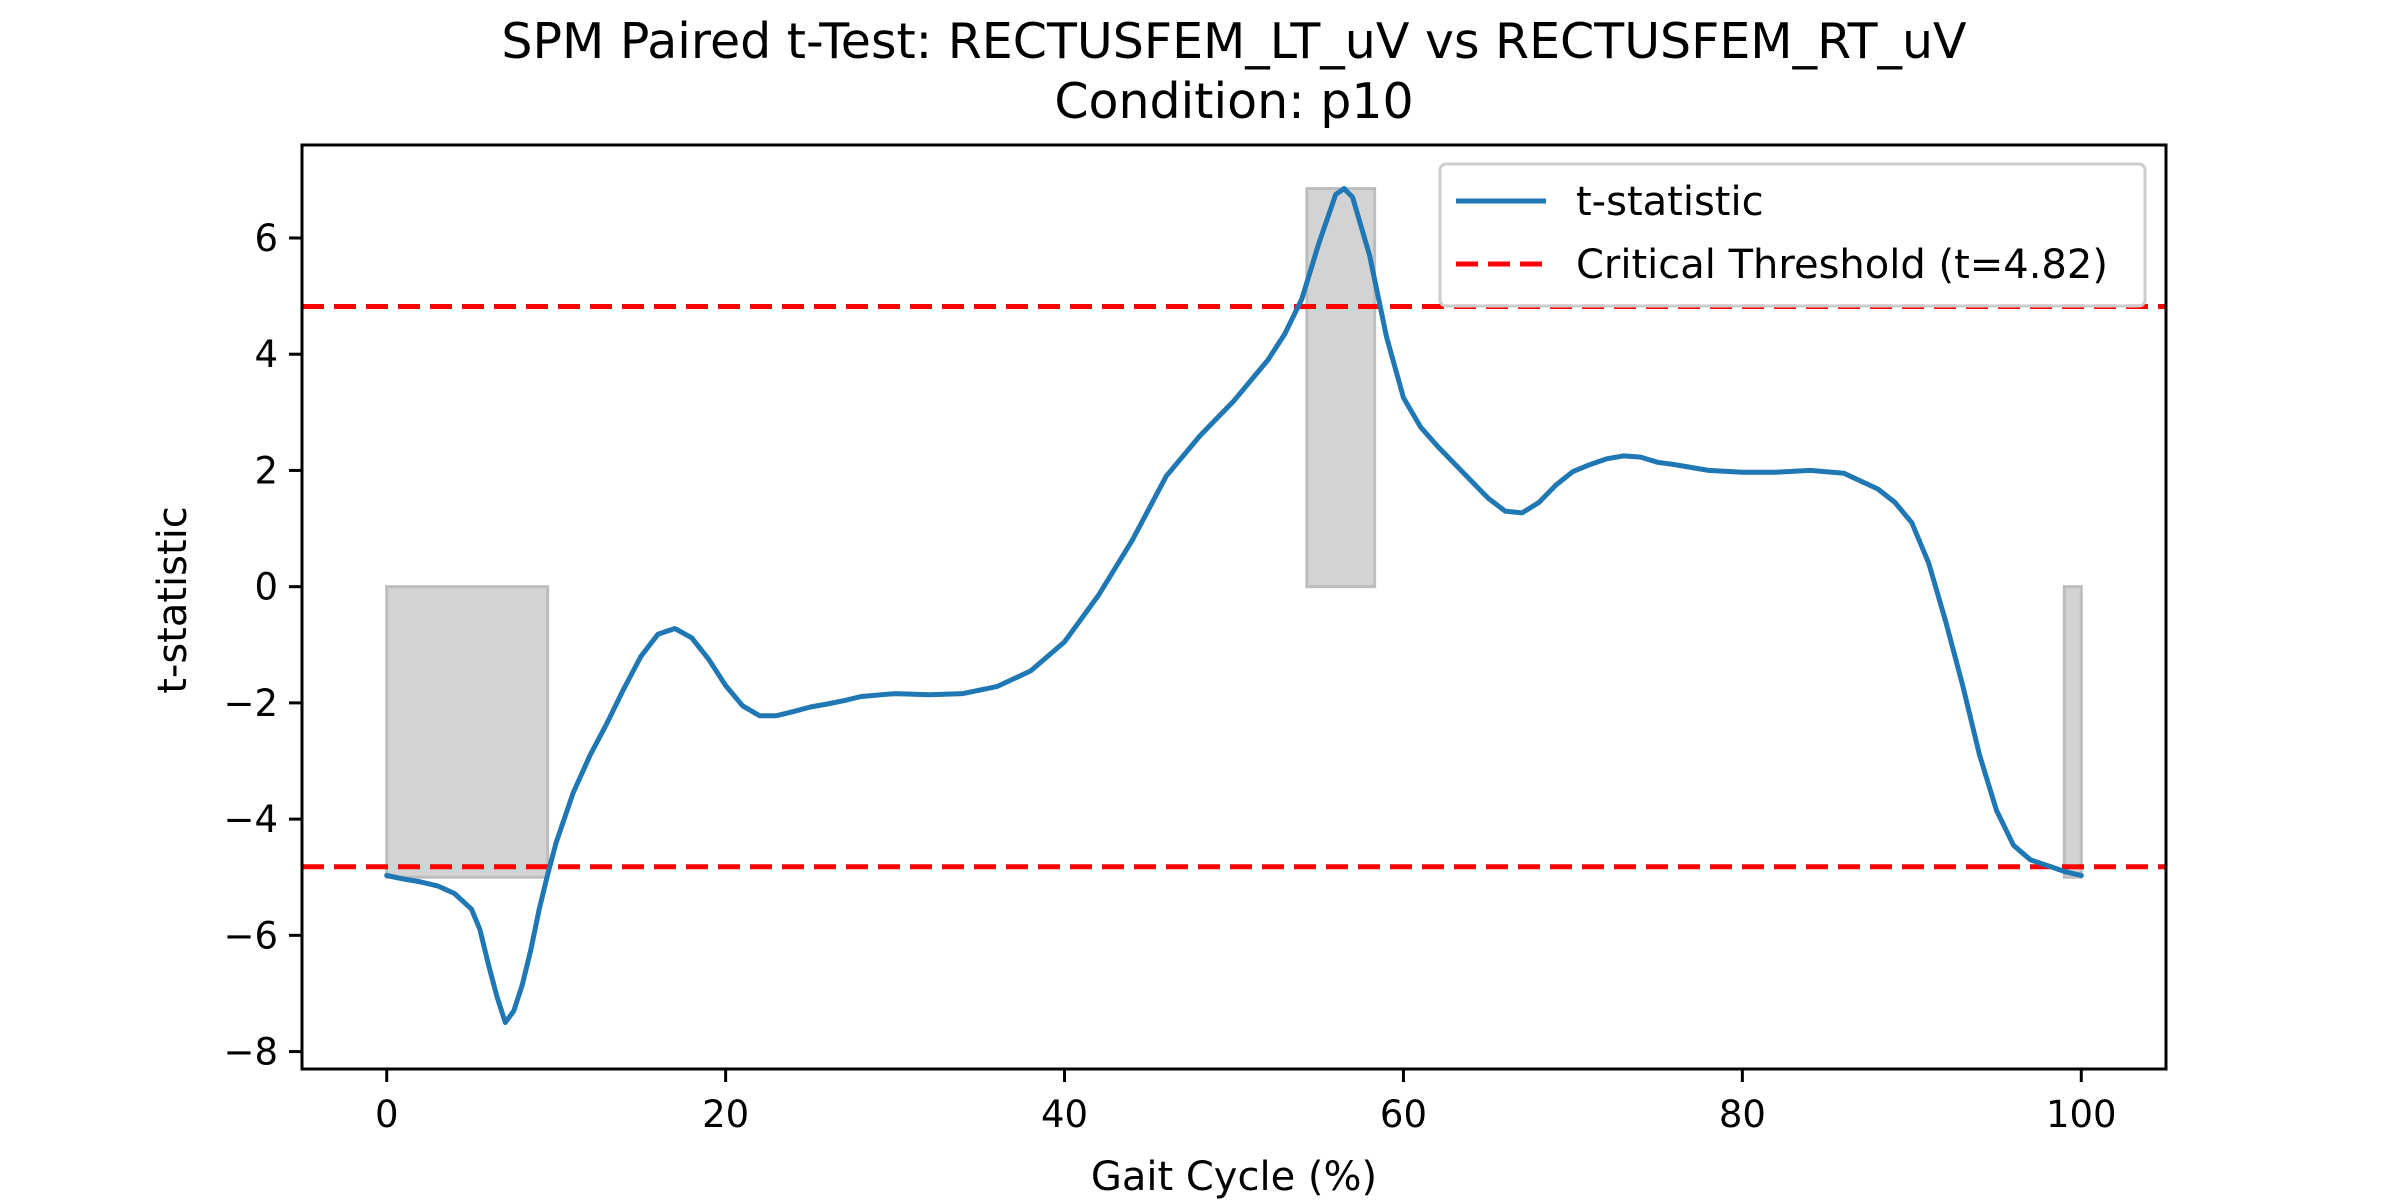  I want to click on x-tick-label: 100, so click(2081, 1114).